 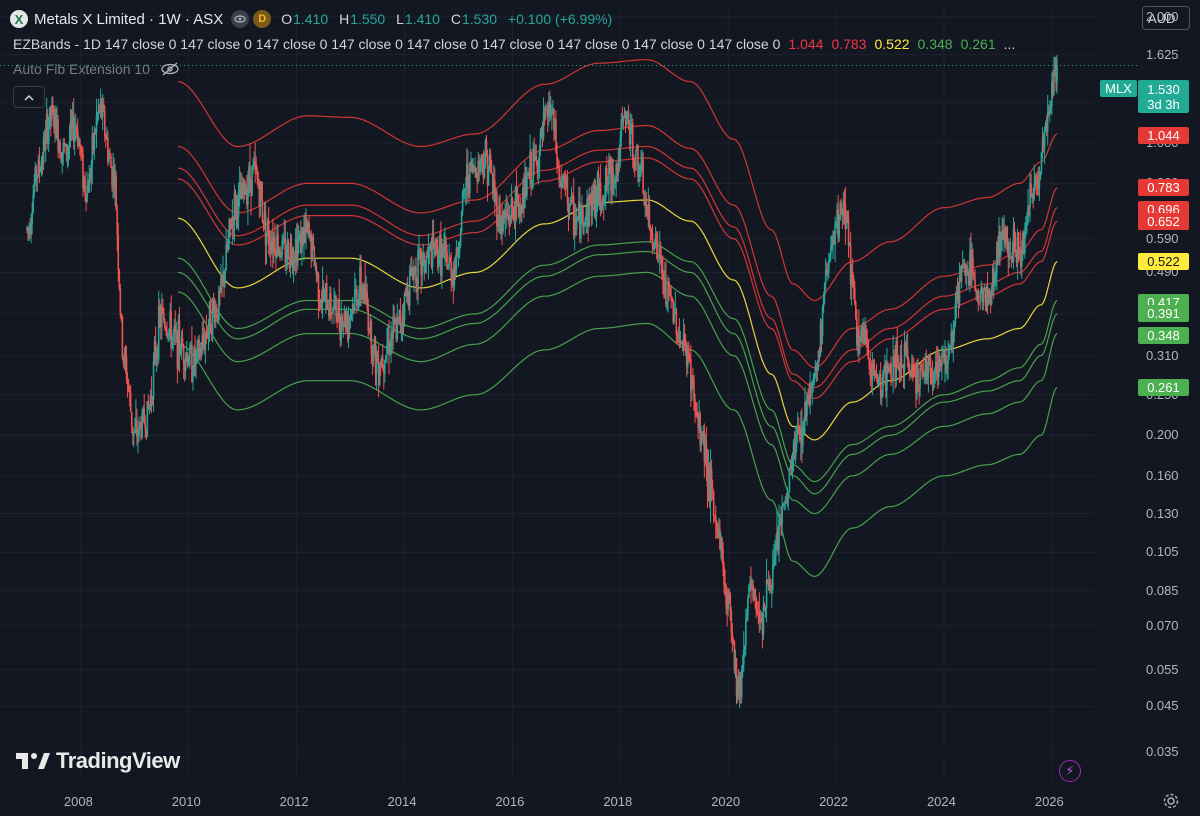 I want to click on time-tick-label: 2012, so click(x=294, y=801).